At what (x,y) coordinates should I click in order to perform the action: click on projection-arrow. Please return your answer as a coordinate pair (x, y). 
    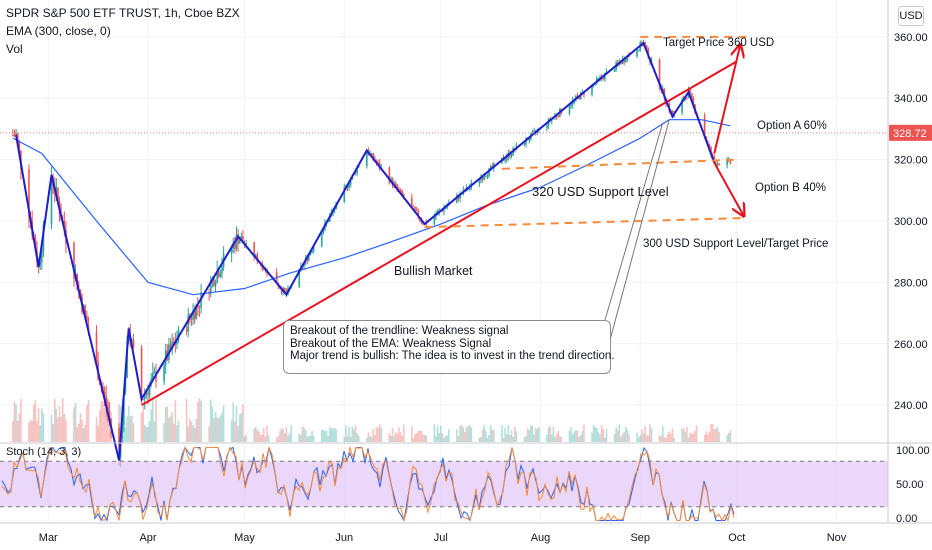
    Looking at the image, I should click on (728, 188).